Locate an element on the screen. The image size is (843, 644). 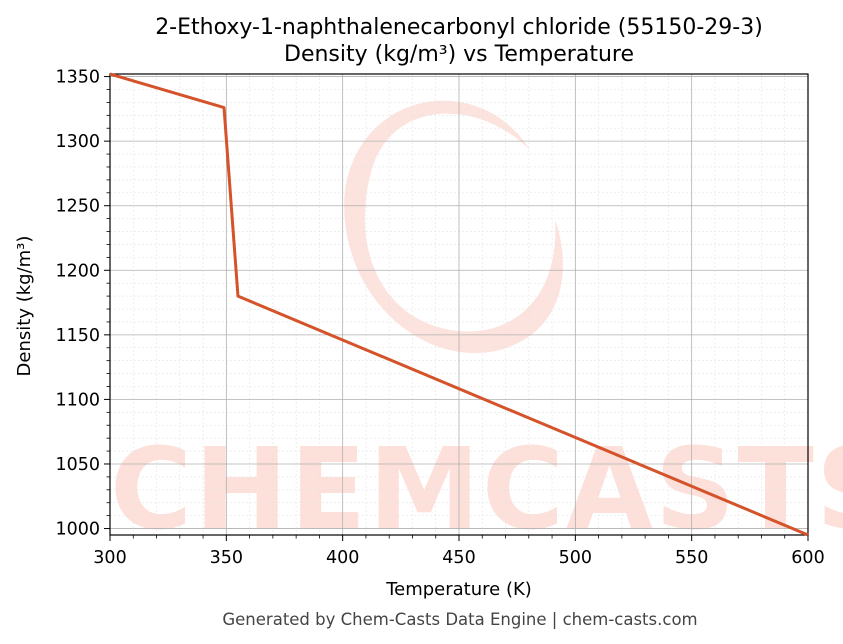
y-tick-label: 1100 is located at coordinates (77, 400).